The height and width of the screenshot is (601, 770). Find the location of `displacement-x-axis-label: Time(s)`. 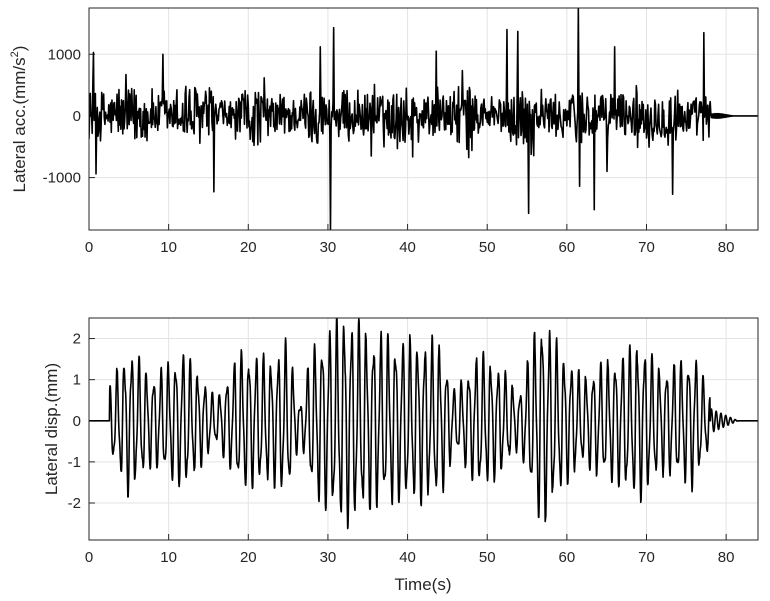

displacement-x-axis-label: Time(s) is located at coordinates (423, 584).